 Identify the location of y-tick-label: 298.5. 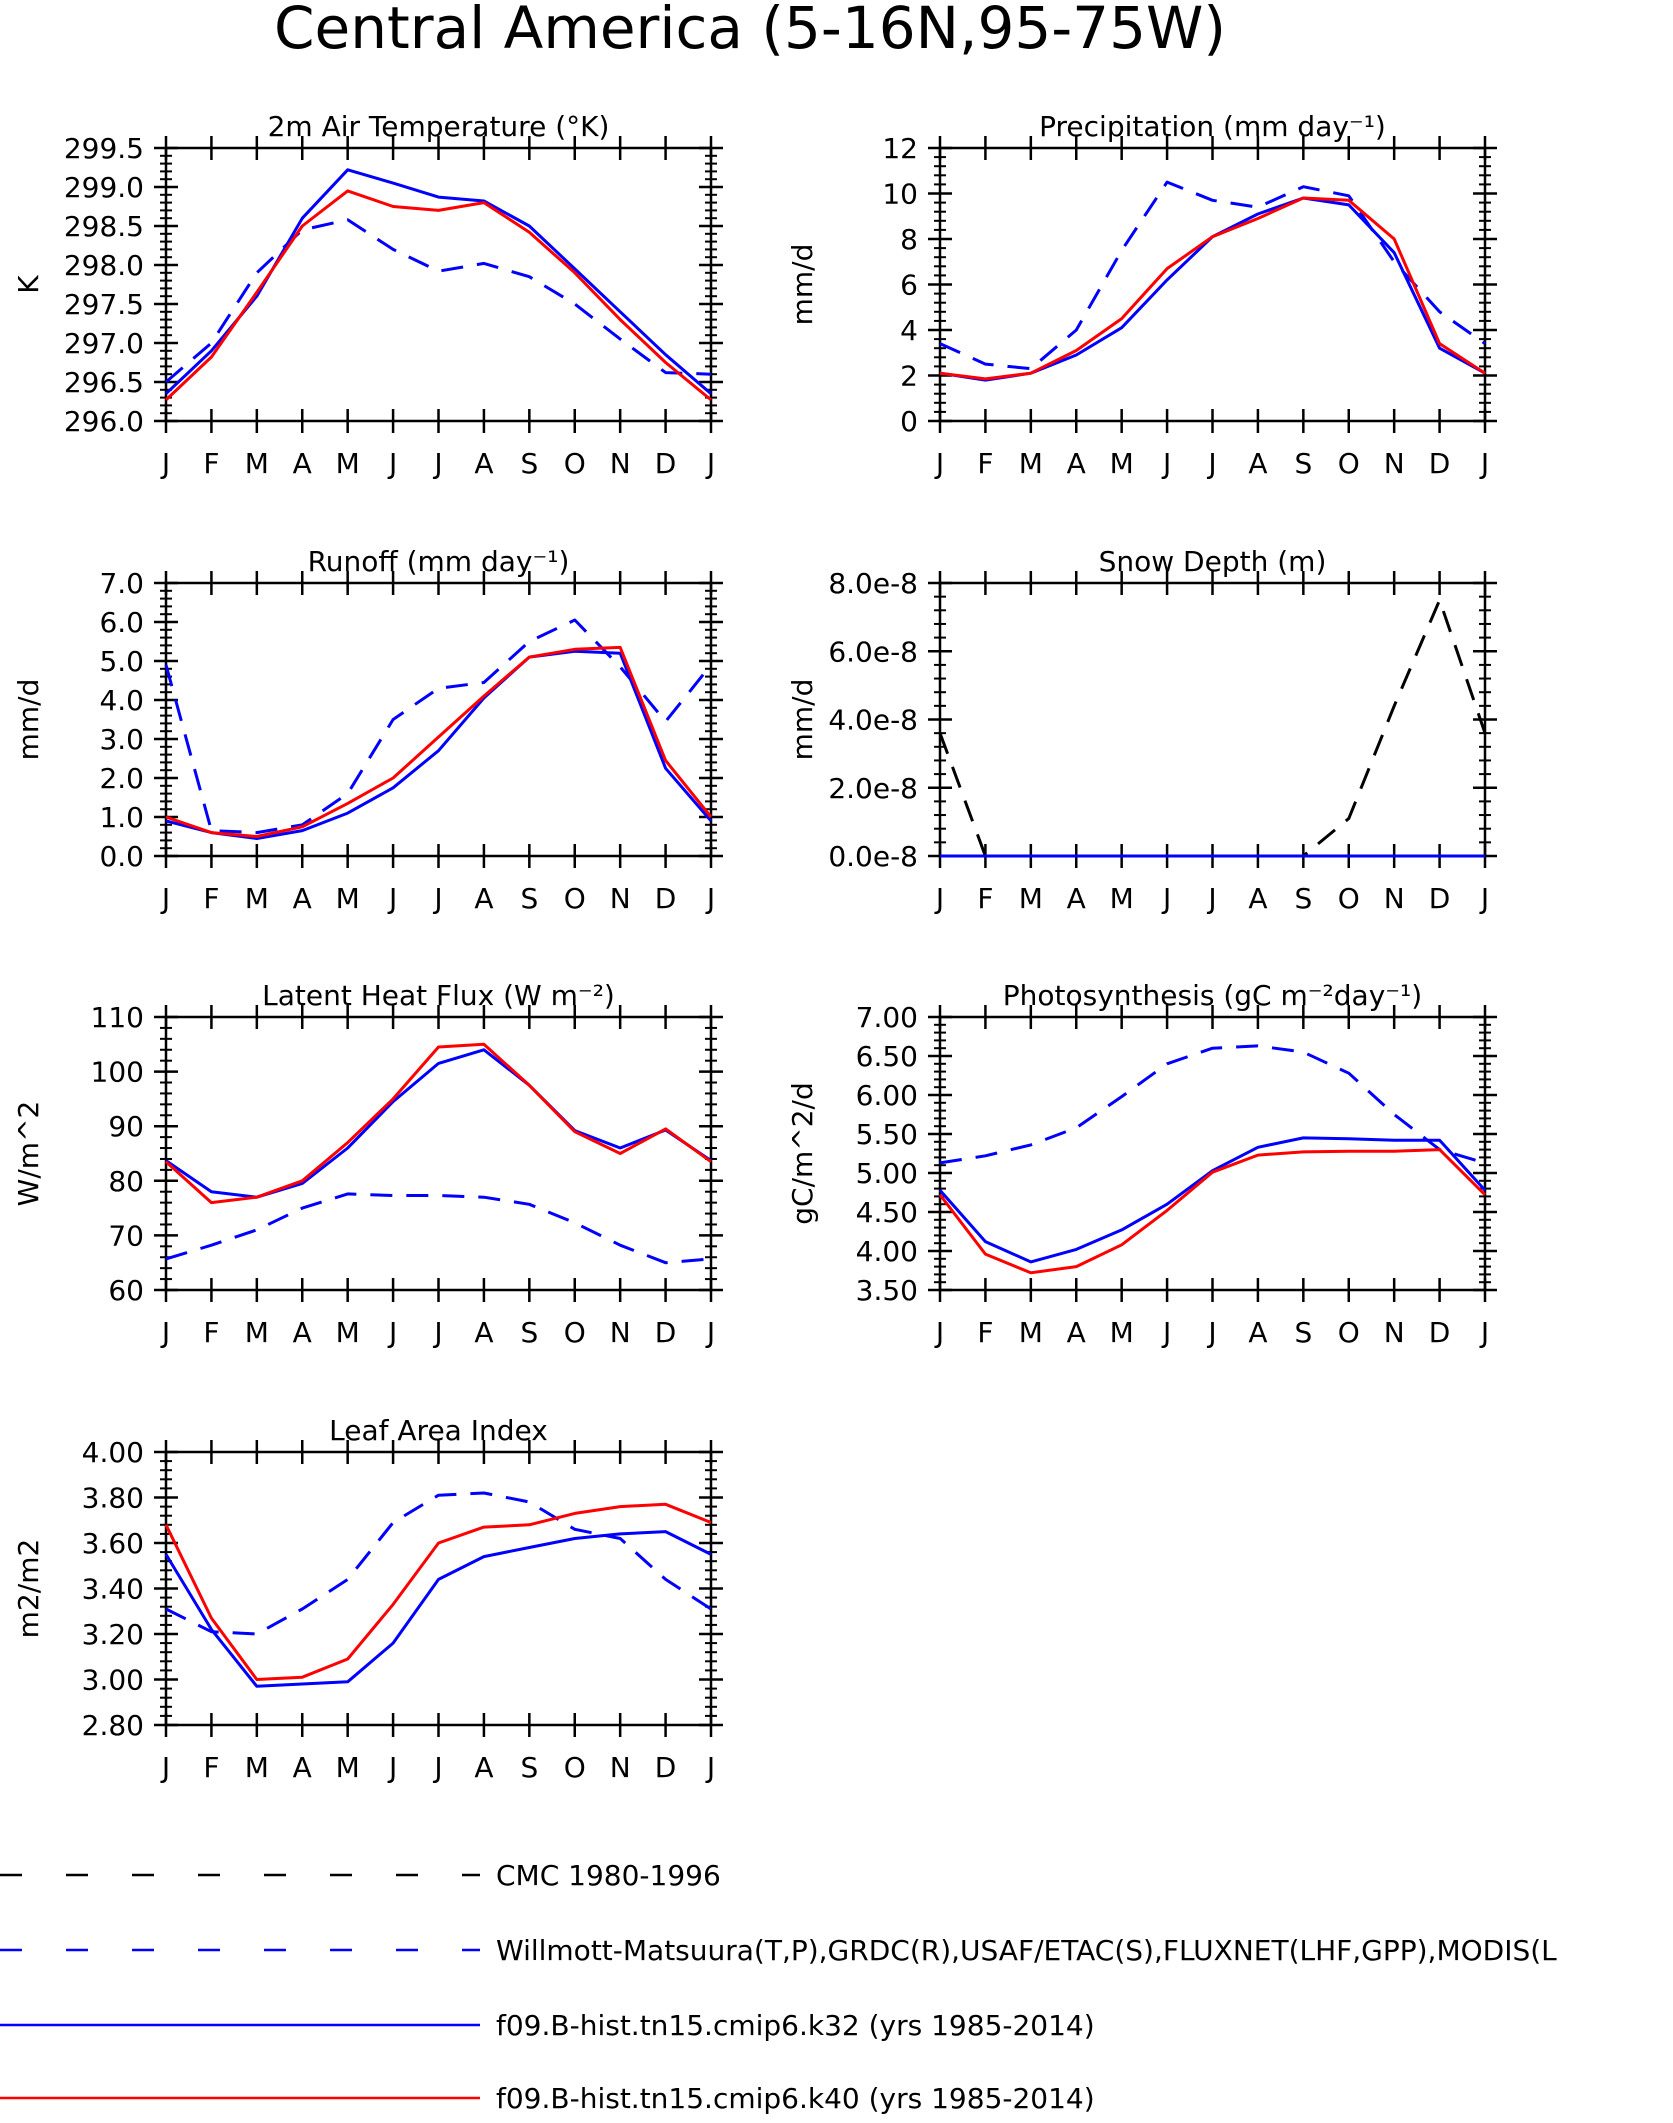
(104, 226).